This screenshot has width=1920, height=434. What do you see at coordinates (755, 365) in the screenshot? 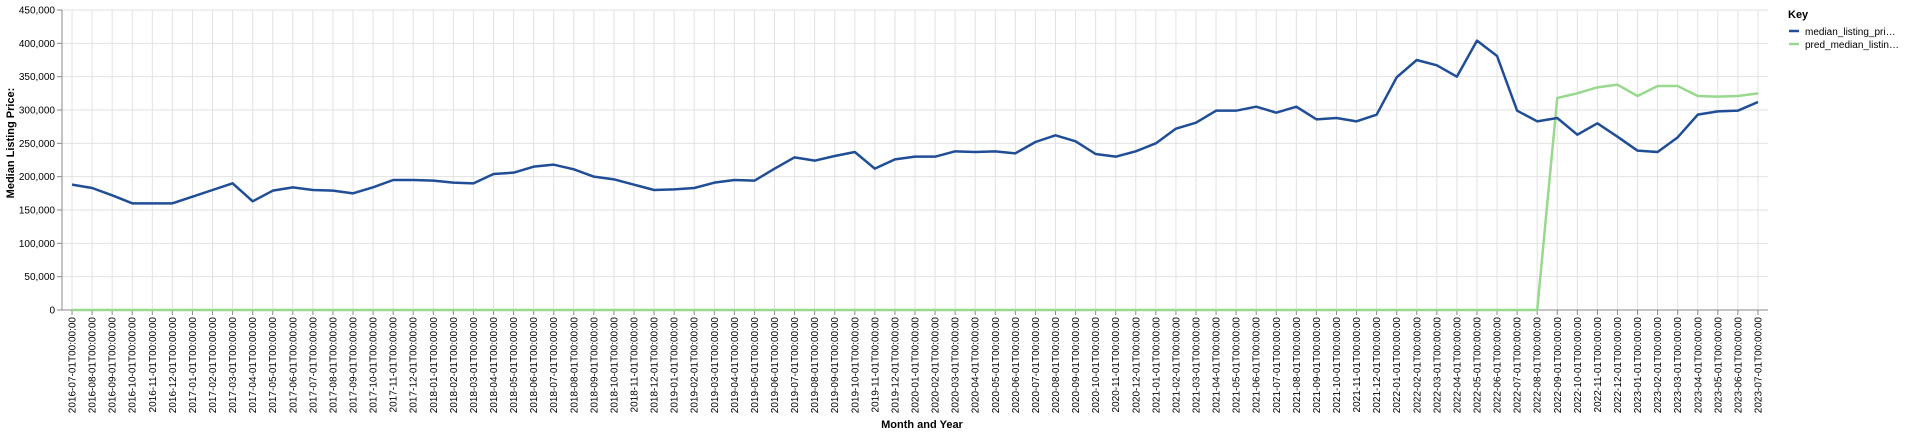
I see `x-tick-label: 2019-05-01T00:00:00` at bounding box center [755, 365].